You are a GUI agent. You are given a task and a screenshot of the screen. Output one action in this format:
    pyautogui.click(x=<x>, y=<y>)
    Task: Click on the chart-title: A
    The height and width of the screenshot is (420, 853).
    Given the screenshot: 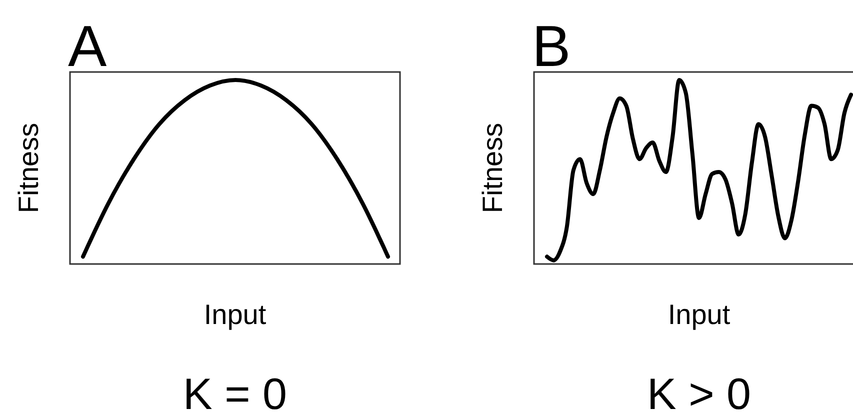 What is the action you would take?
    pyautogui.click(x=87, y=46)
    